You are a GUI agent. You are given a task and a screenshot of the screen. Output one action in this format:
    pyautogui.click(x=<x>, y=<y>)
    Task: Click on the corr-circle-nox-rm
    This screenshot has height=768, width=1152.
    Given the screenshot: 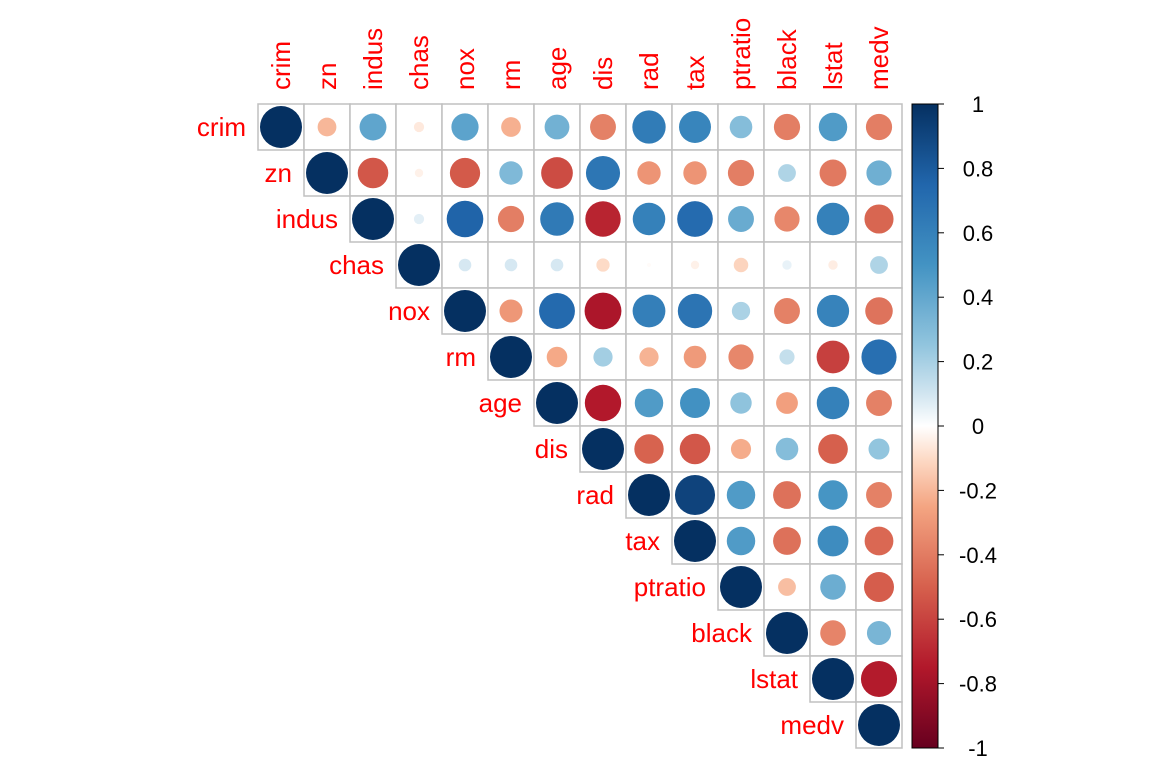 What is the action you would take?
    pyautogui.click(x=511, y=311)
    